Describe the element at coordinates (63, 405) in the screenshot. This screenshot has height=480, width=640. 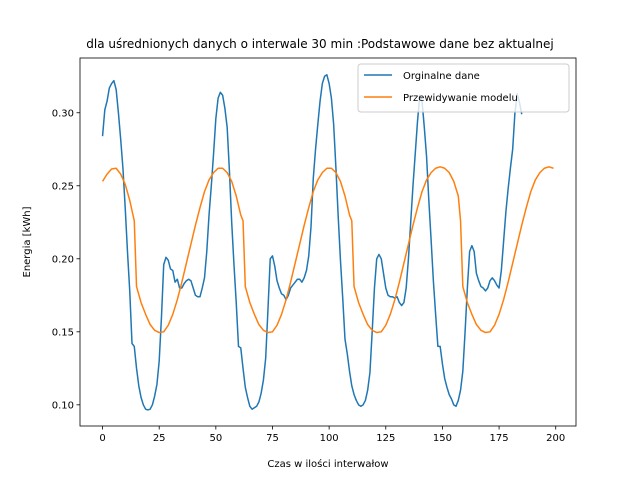
I see `y-tick-label: 0.10` at that location.